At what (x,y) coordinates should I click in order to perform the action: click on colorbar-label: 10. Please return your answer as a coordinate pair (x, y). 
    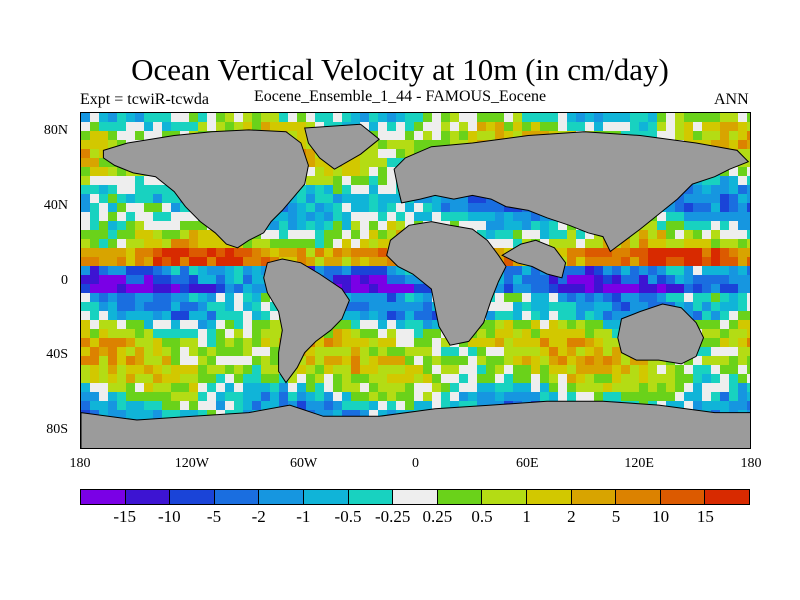
    Looking at the image, I should click on (661, 516).